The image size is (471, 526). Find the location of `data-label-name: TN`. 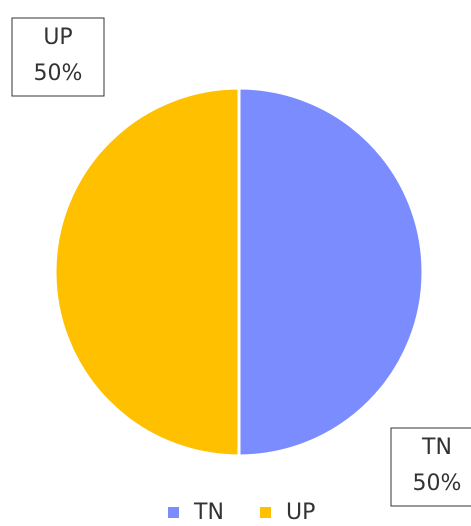

data-label-name: TN is located at coordinates (436, 447).